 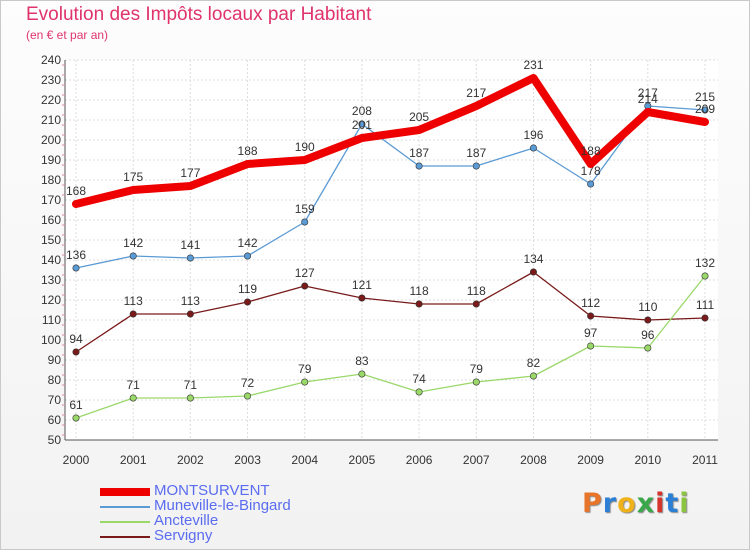 I want to click on data-label: 121, so click(x=362, y=285).